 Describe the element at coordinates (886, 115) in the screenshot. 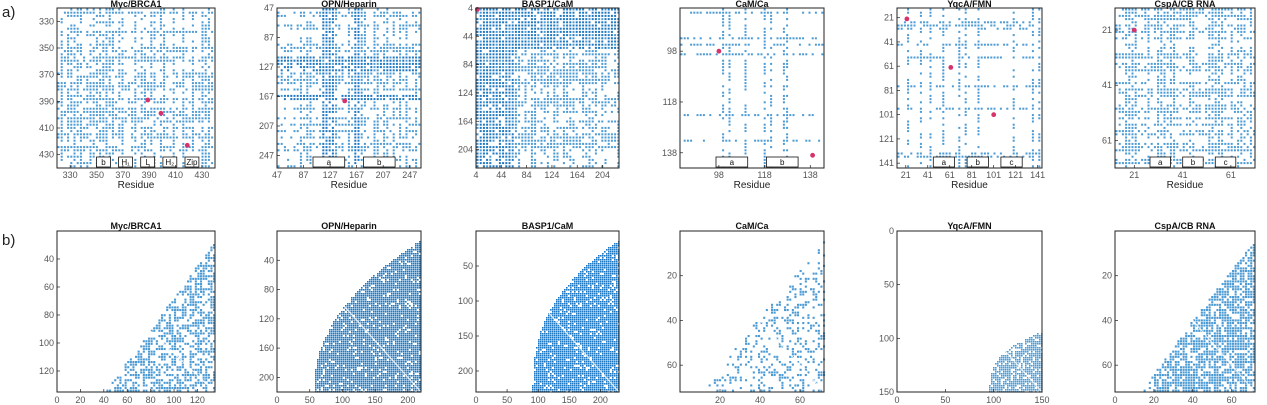

I see `y-tick-label: 101` at that location.